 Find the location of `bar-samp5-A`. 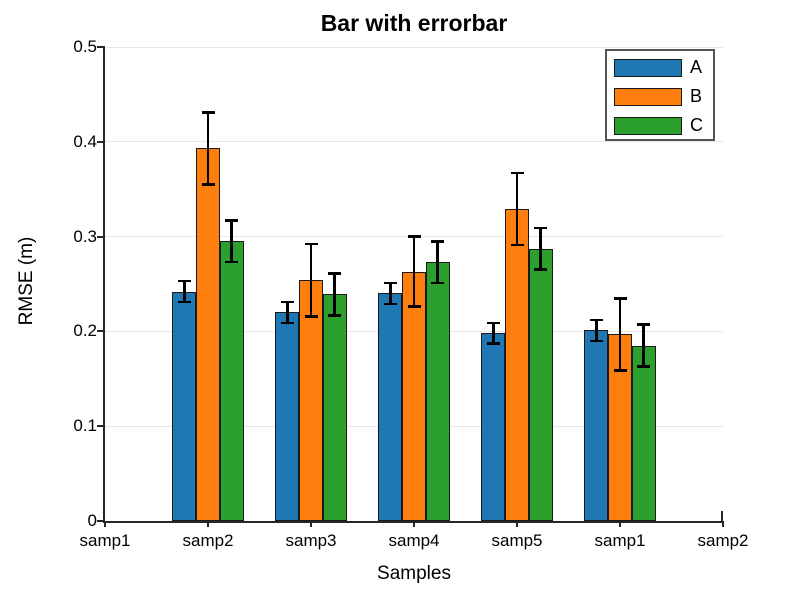

bar-samp5-A is located at coordinates (493, 427).